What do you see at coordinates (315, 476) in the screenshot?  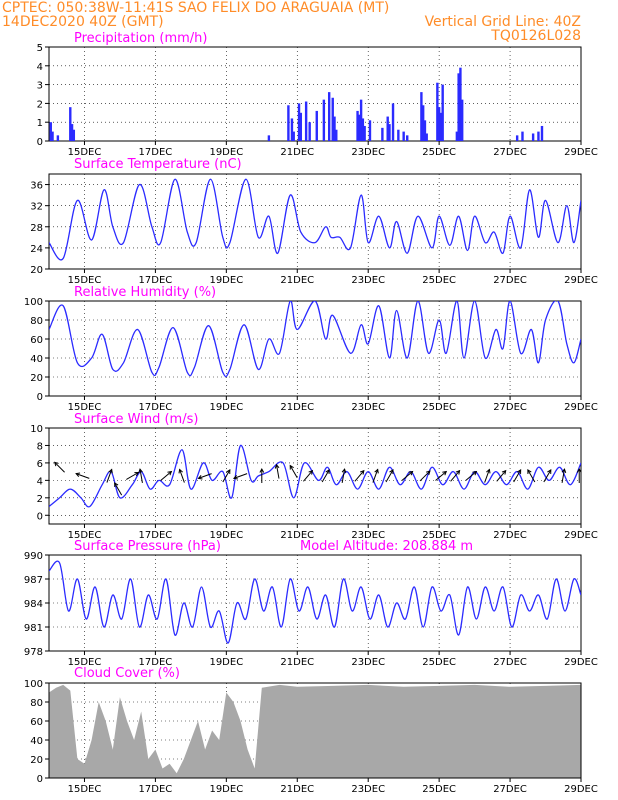 I see `wind-series-line` at bounding box center [315, 476].